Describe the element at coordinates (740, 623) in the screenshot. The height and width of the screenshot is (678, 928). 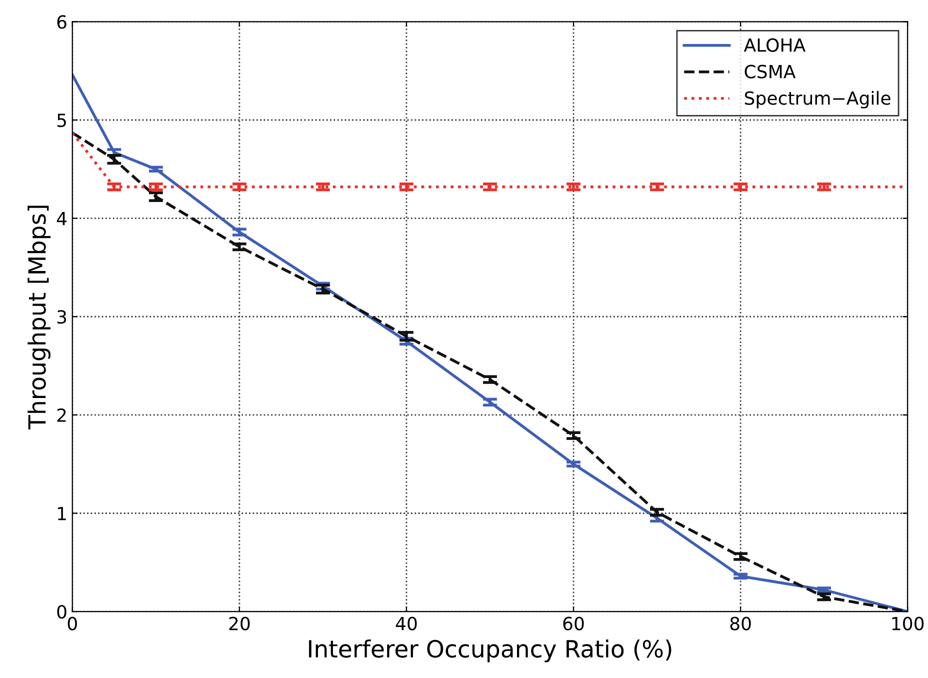
I see `x-tick-label: 80` at that location.